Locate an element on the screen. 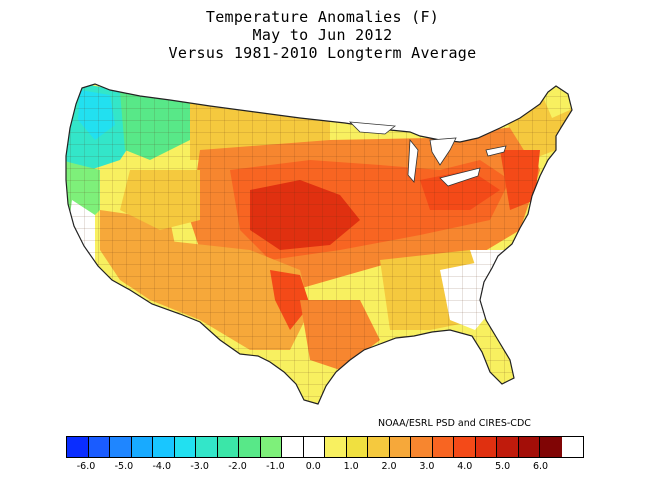 Image resolution: width=645 pixels, height=504 pixels. legend-tick-label: -4.0 is located at coordinates (162, 466).